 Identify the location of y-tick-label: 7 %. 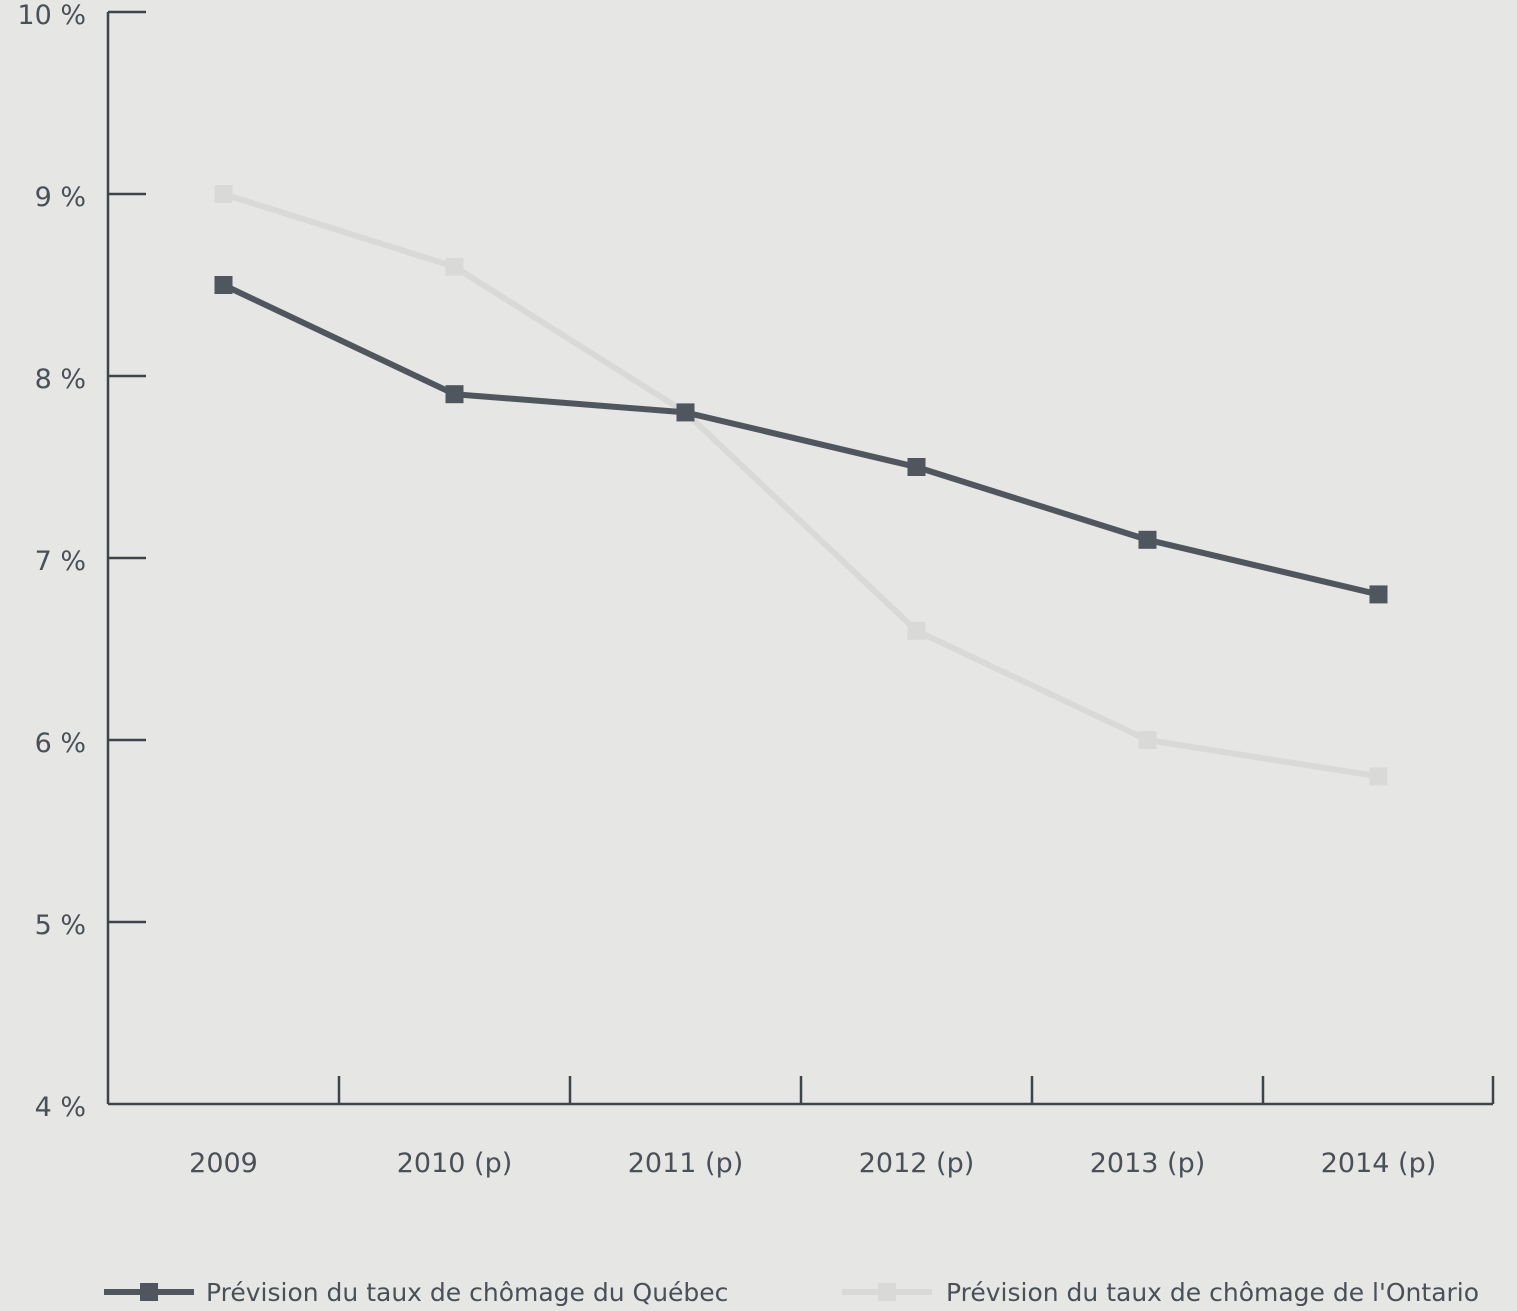
(60, 561).